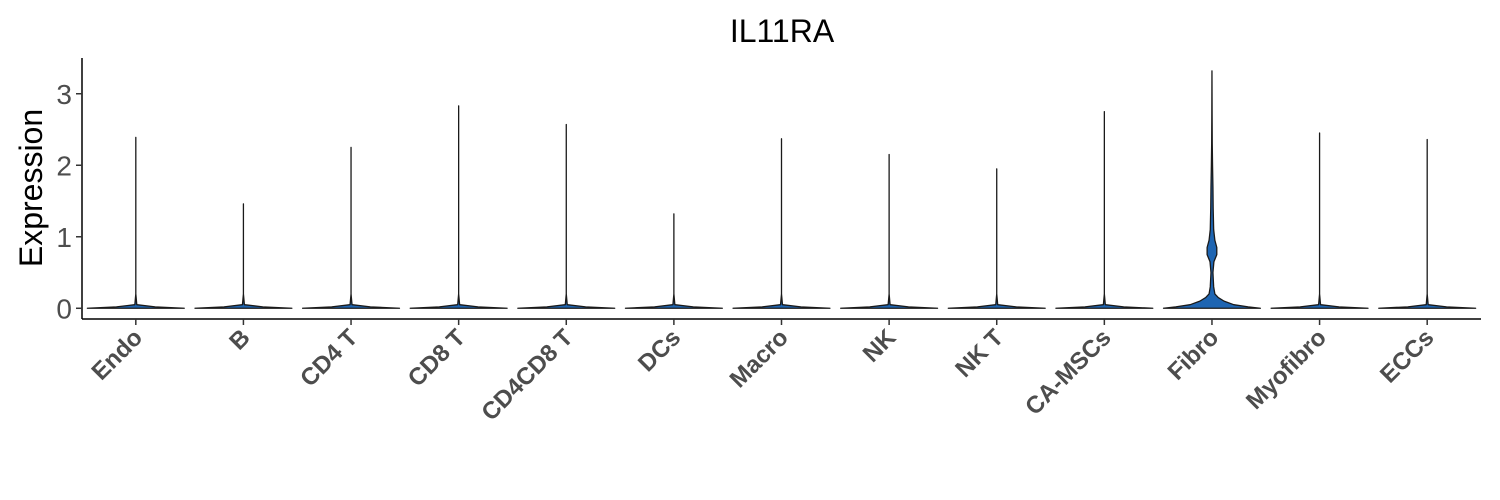 The height and width of the screenshot is (500, 1500). I want to click on violin-macro, so click(781, 223).